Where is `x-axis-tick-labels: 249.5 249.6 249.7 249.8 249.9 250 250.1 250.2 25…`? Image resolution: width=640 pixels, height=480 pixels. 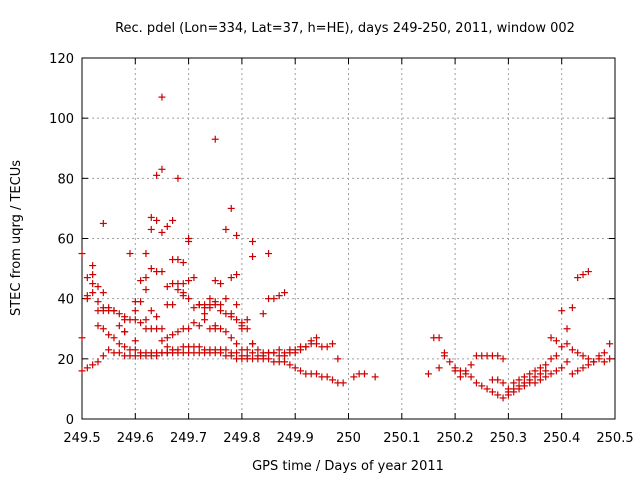 x-axis-tick-labels: 249.5 249.6 249.7 249.8 249.9 250 250.1 250.2 25… is located at coordinates (348, 438).